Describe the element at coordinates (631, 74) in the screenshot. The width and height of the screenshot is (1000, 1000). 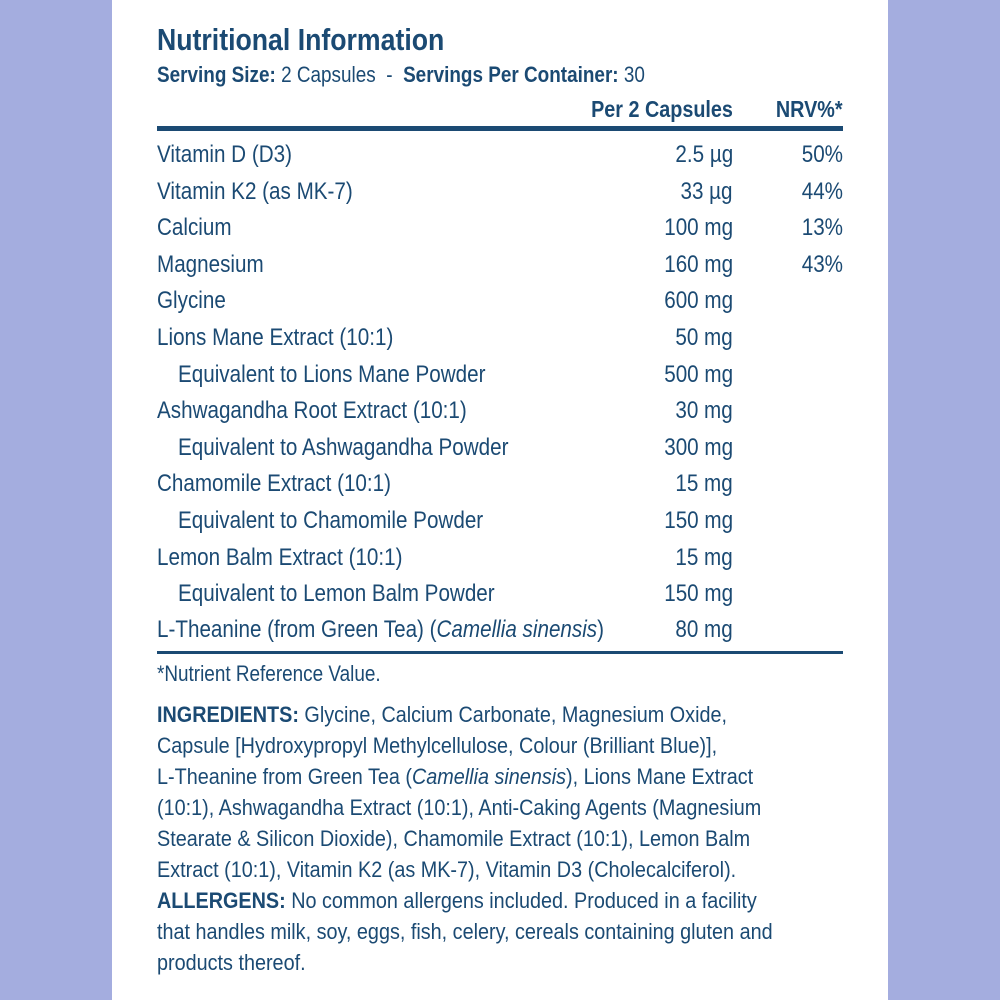
I see `servings-per-container-value: 30` at that location.